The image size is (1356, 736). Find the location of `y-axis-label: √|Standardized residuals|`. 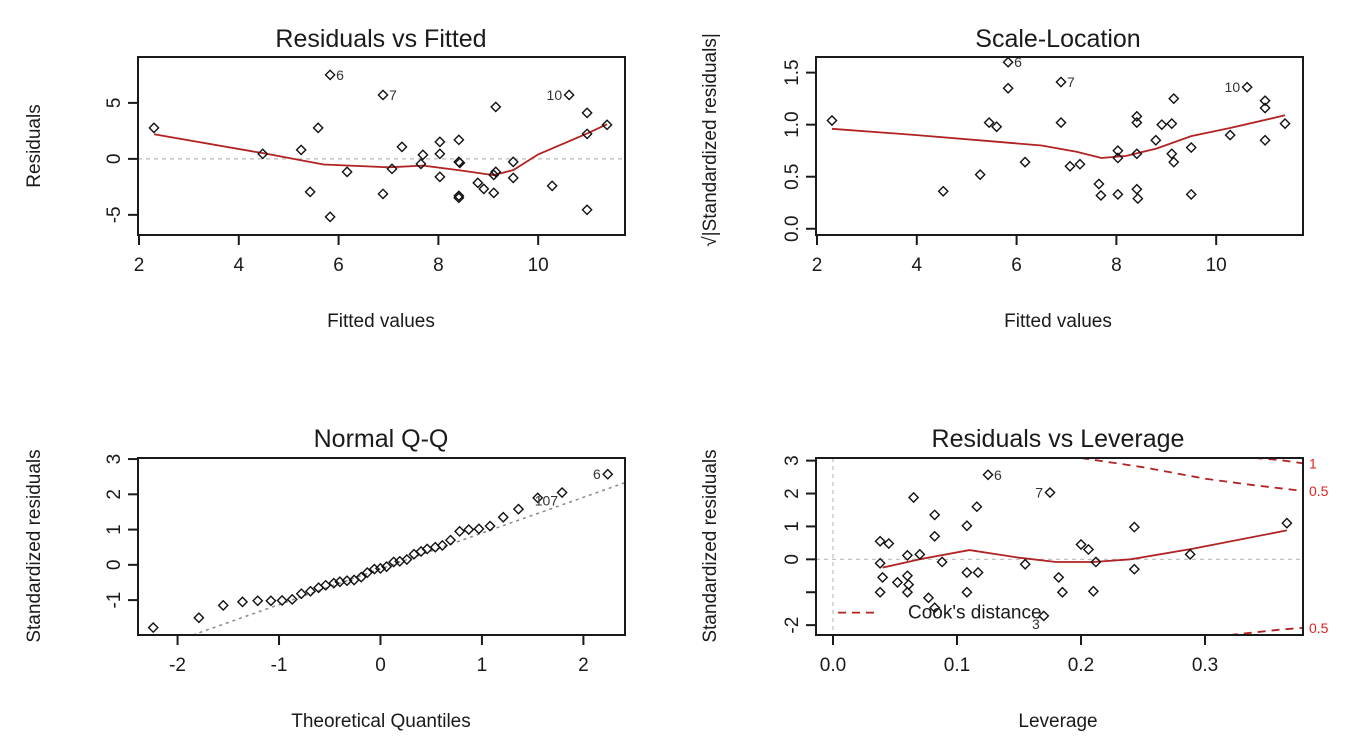

y-axis-label: √|Standardized residuals| is located at coordinates (710, 140).